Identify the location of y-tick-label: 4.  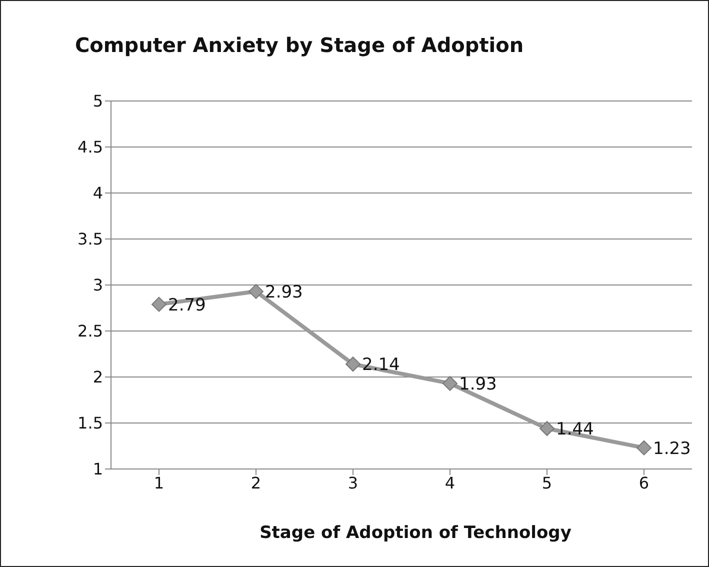
(97, 193).